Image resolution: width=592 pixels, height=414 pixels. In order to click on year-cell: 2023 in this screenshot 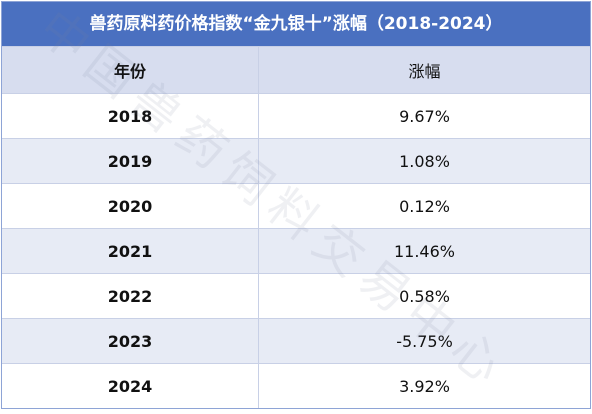, I will do `click(130, 341)`.